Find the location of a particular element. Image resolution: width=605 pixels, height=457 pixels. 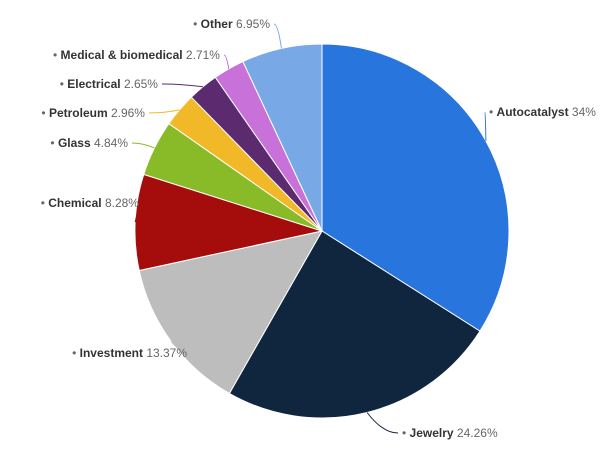

slice-label-other: • Other 6.95% is located at coordinates (231, 24).